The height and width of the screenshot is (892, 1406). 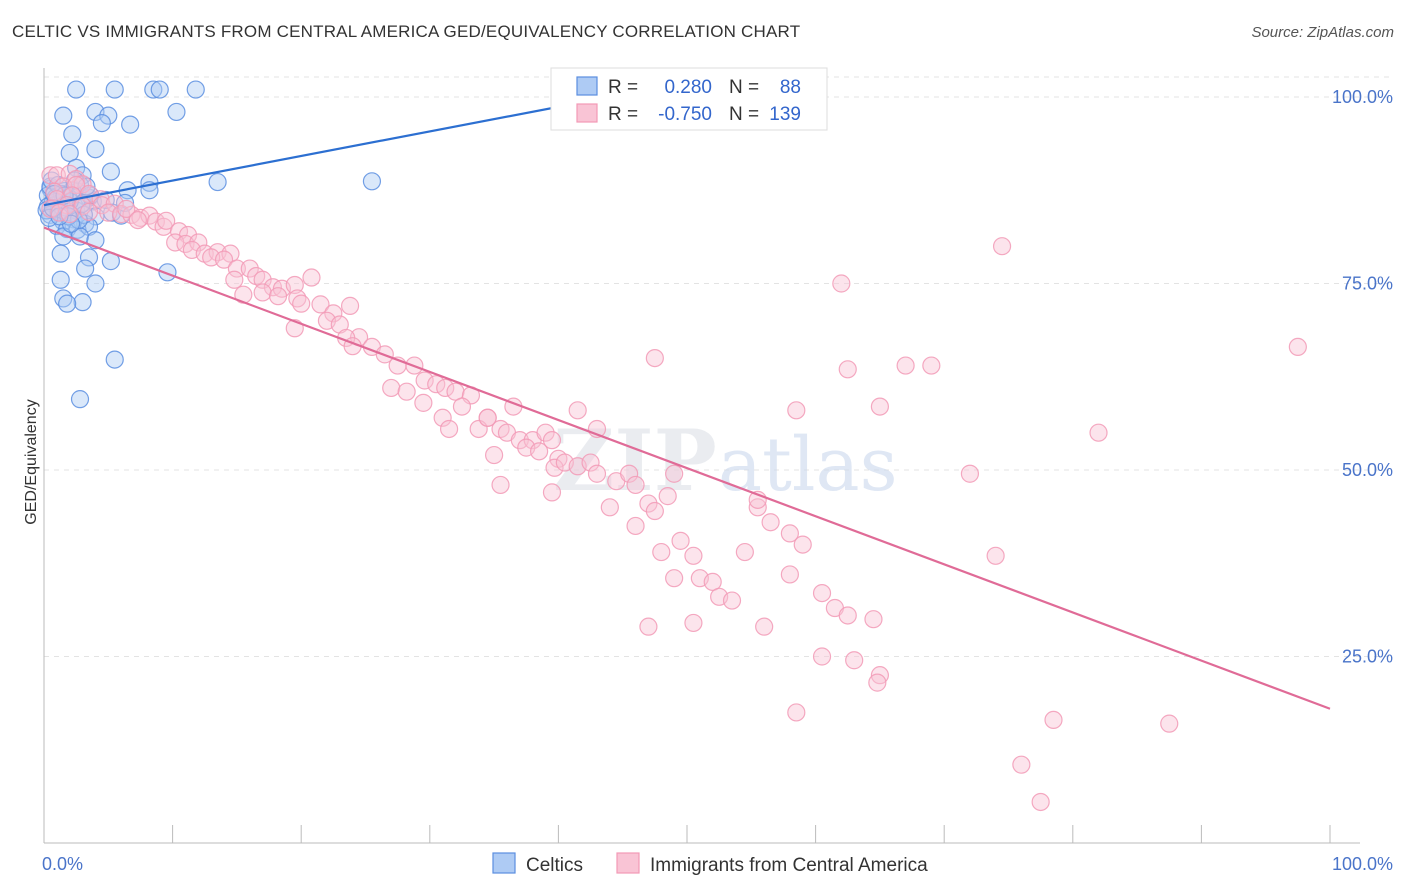 What do you see at coordinates (688, 87) in the screenshot?
I see `stats-r-value-celtics: 0.280` at bounding box center [688, 87].